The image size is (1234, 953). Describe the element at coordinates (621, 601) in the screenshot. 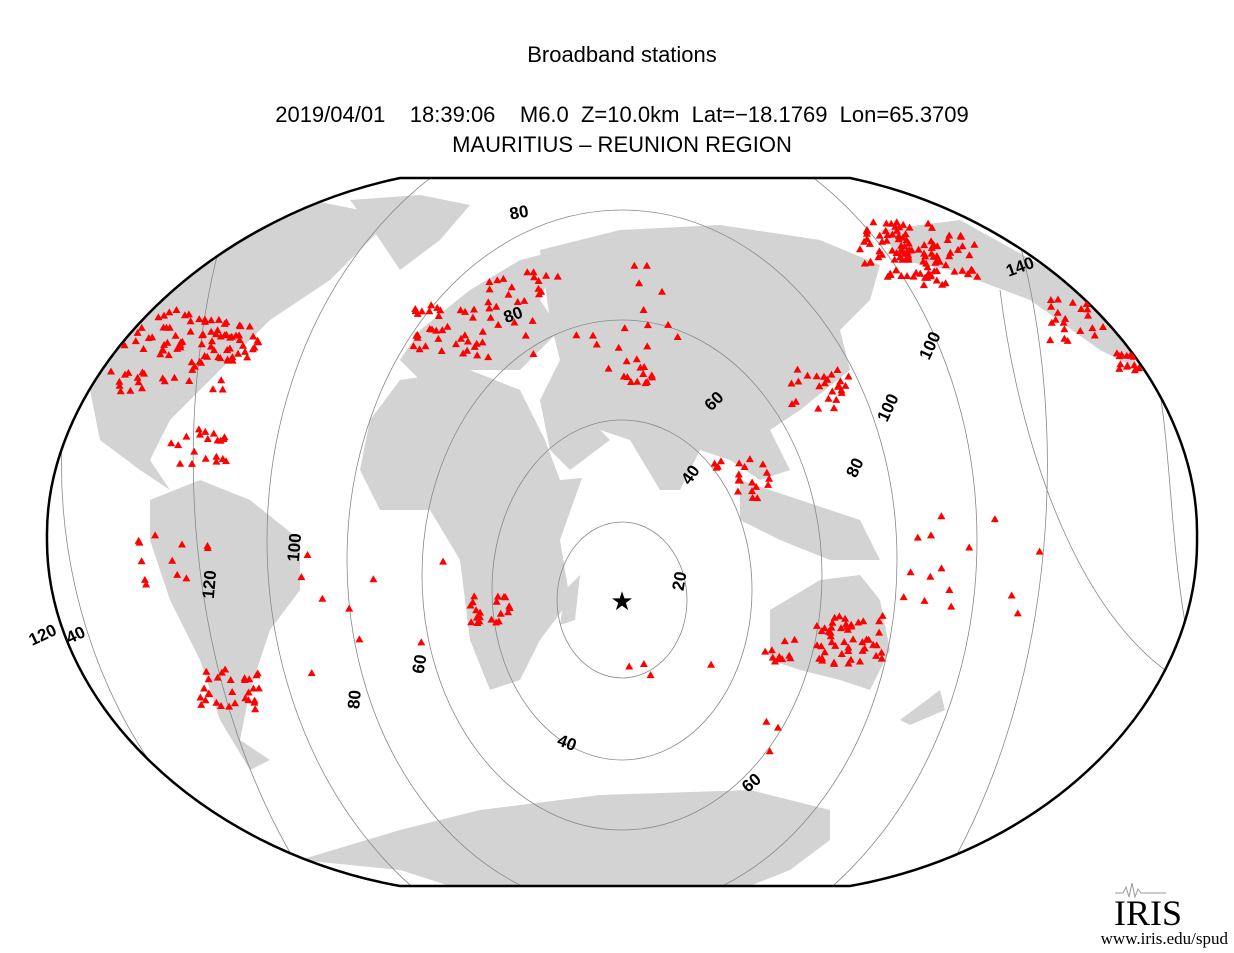

I see `epicenter: ★` at that location.